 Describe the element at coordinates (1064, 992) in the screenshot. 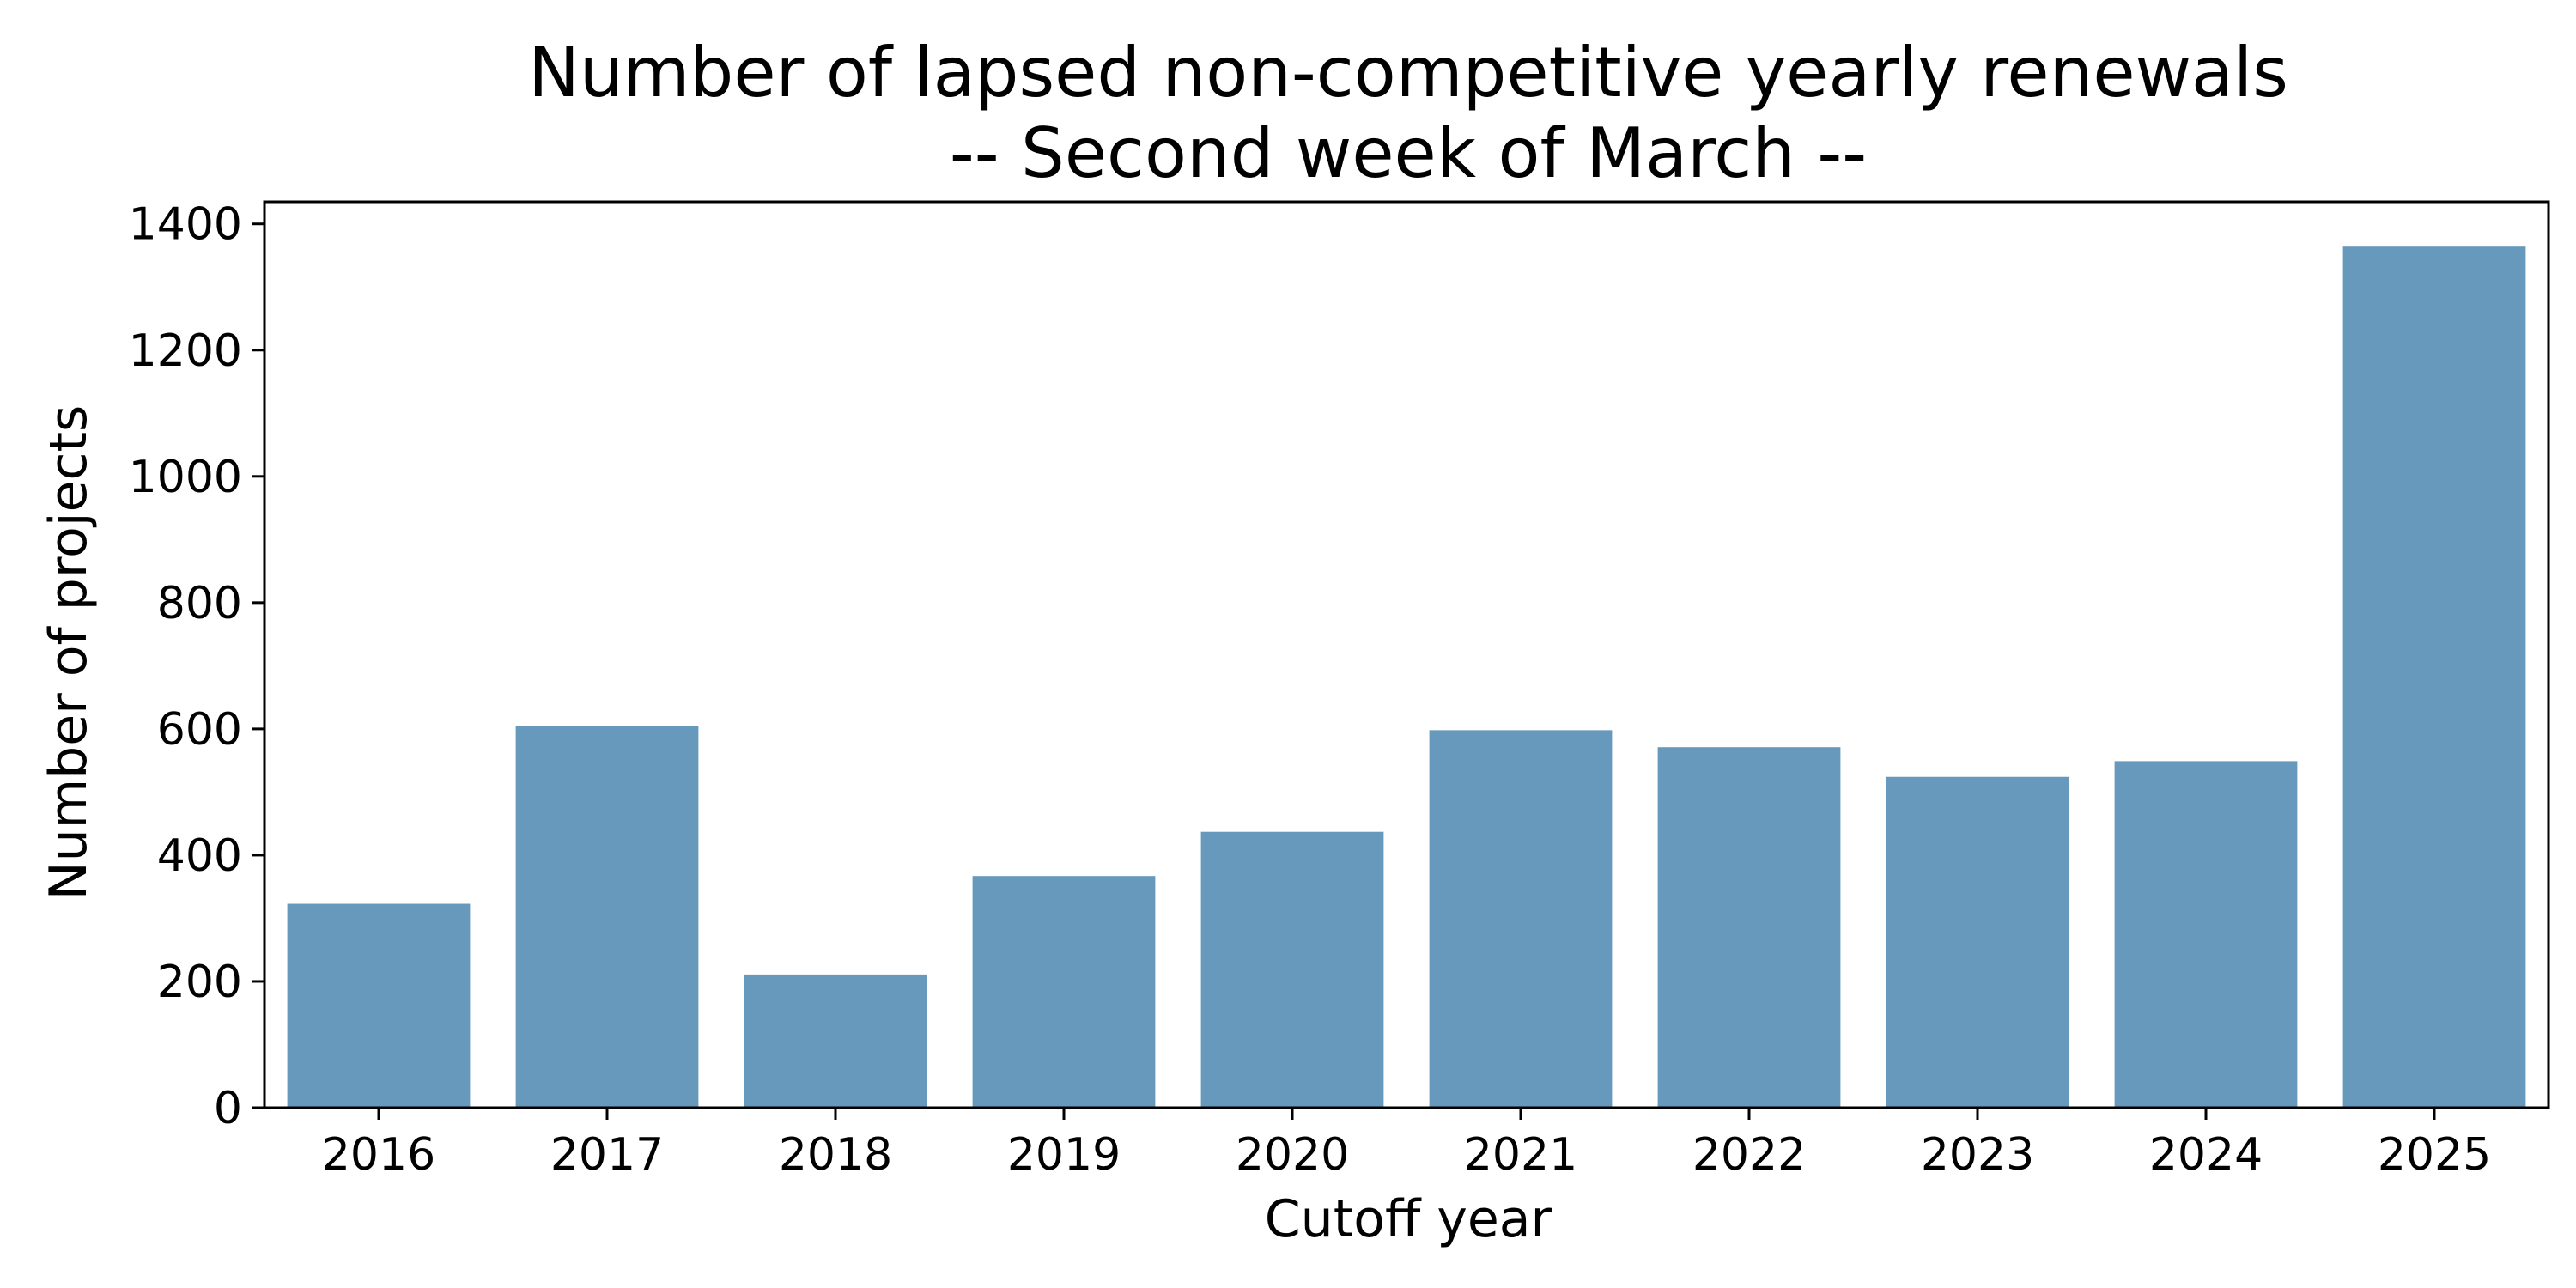

I see `bar-2019` at that location.